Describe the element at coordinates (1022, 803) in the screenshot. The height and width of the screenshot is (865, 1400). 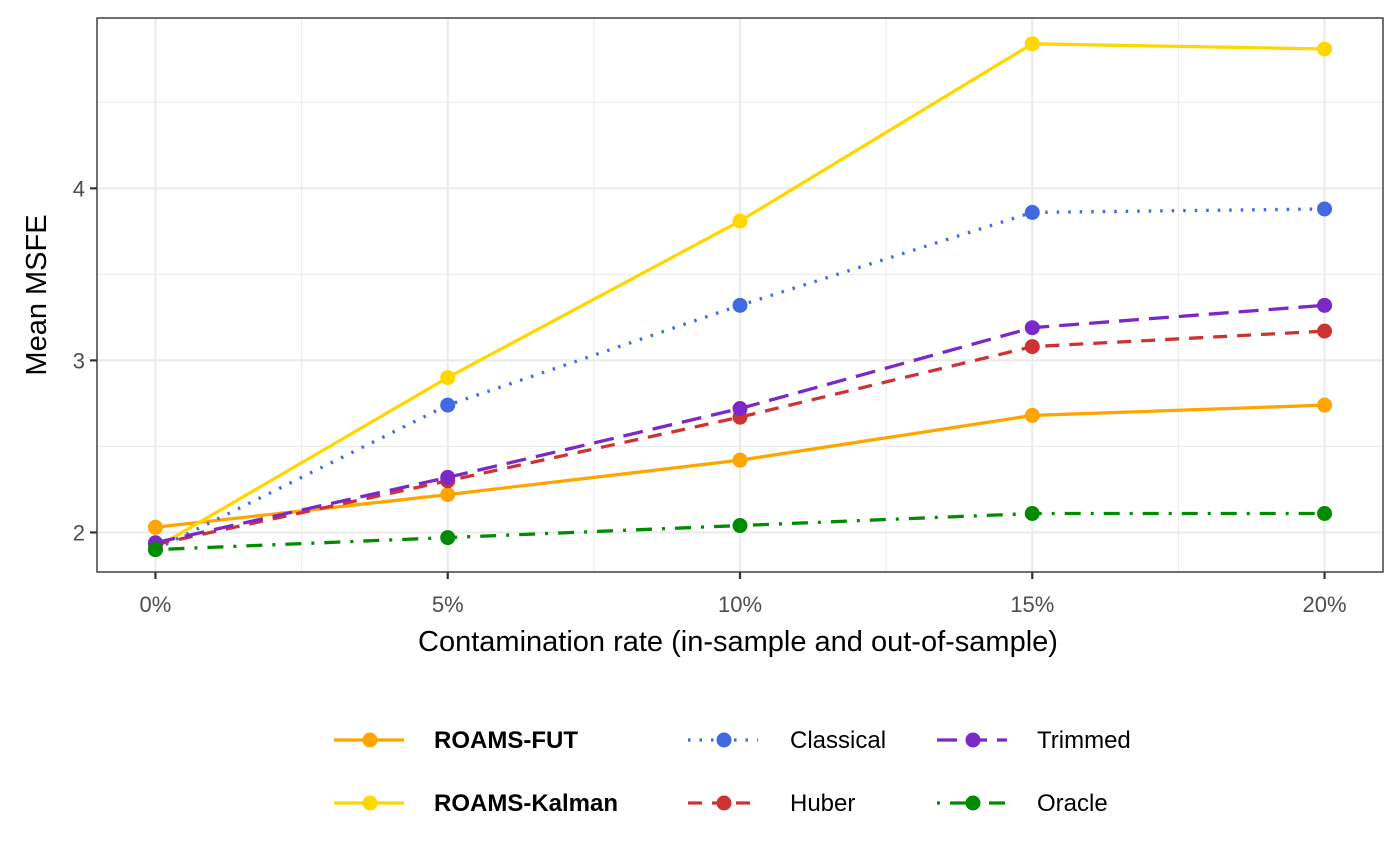
I see `legend-item-oracle: Oracle` at that location.